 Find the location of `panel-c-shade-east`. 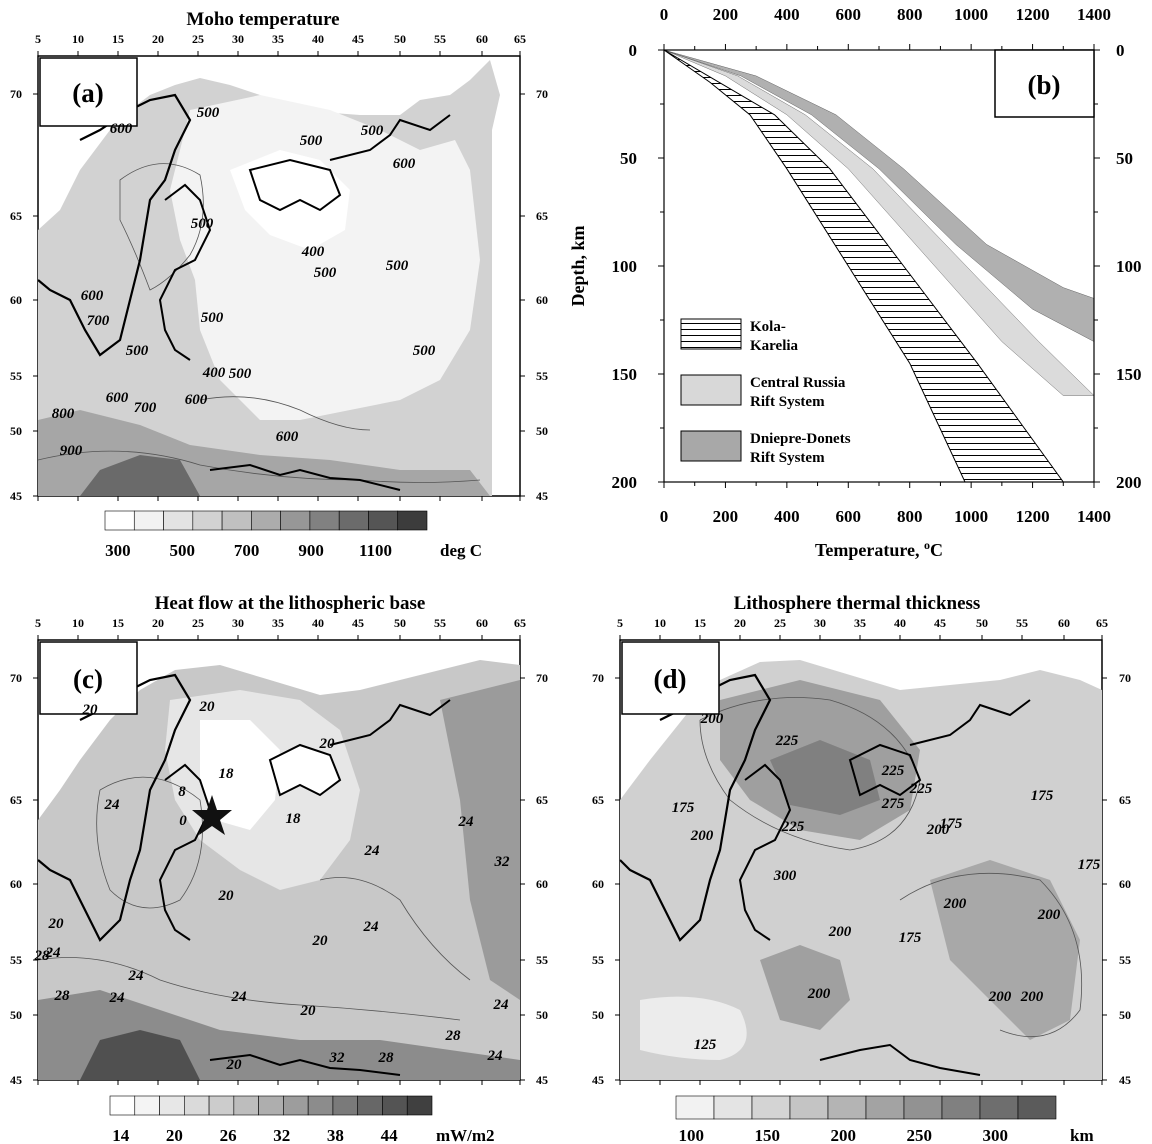

panel-c-shade-east is located at coordinates (480, 840).